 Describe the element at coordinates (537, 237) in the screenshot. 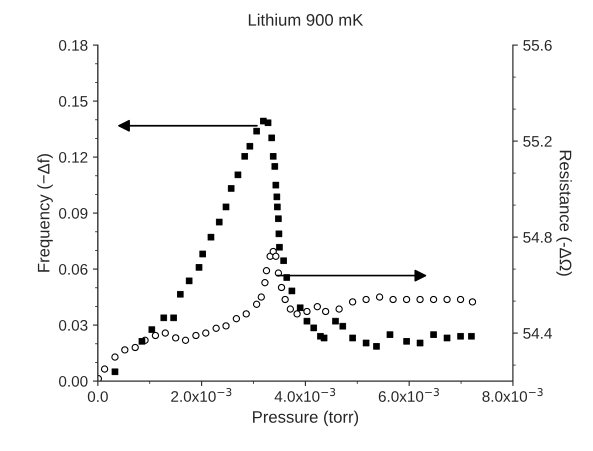

I see `y2-tick-label: 54.8` at that location.